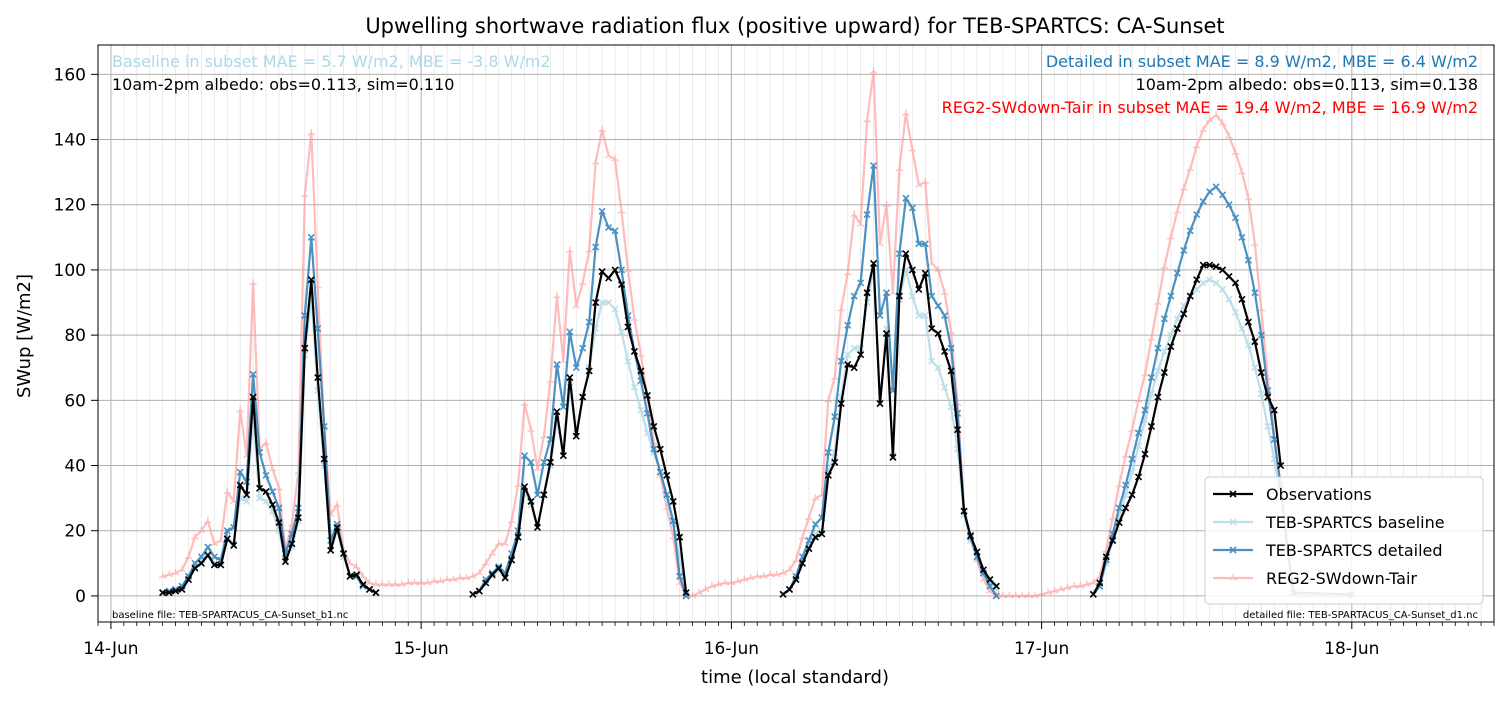 This screenshot has width=1507, height=701. Describe the element at coordinates (421, 649) in the screenshot. I see `x-tick-label: 15-Jun` at that location.